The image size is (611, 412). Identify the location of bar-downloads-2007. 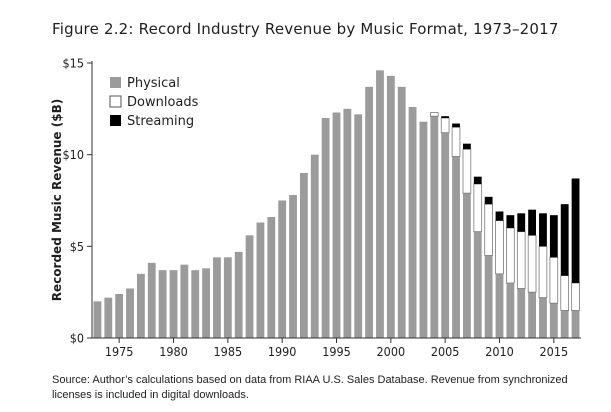
(467, 171).